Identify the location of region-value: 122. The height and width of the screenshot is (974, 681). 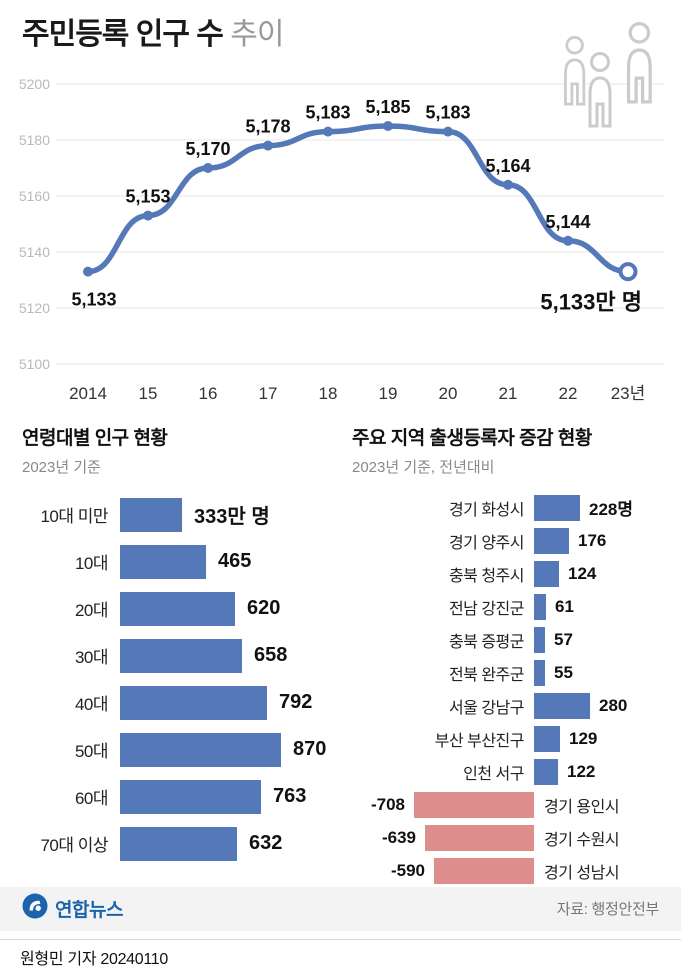
(581, 771).